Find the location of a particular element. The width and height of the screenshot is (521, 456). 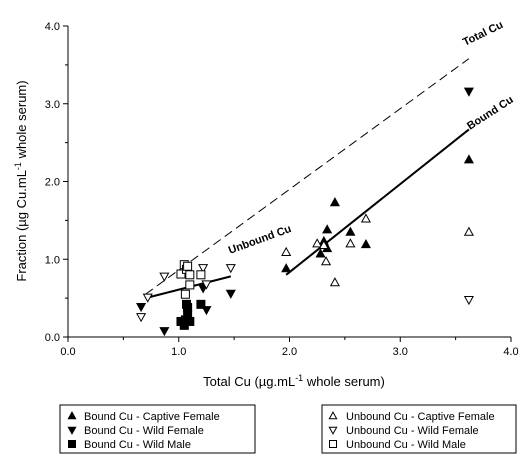

legend-box-right is located at coordinates (419, 429).